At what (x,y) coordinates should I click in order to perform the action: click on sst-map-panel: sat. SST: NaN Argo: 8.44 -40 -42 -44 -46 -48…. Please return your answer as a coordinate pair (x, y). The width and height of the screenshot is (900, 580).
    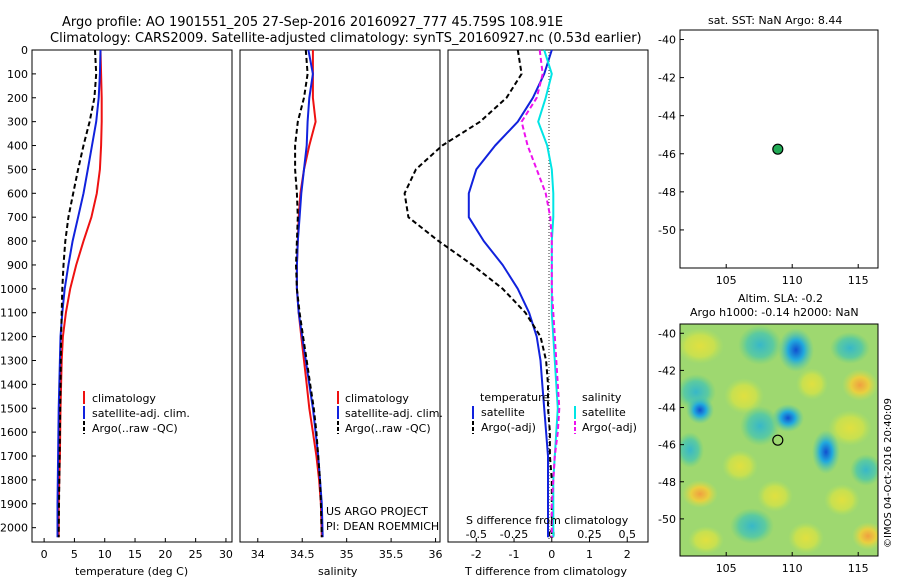
    Looking at the image, I should click on (768, 150).